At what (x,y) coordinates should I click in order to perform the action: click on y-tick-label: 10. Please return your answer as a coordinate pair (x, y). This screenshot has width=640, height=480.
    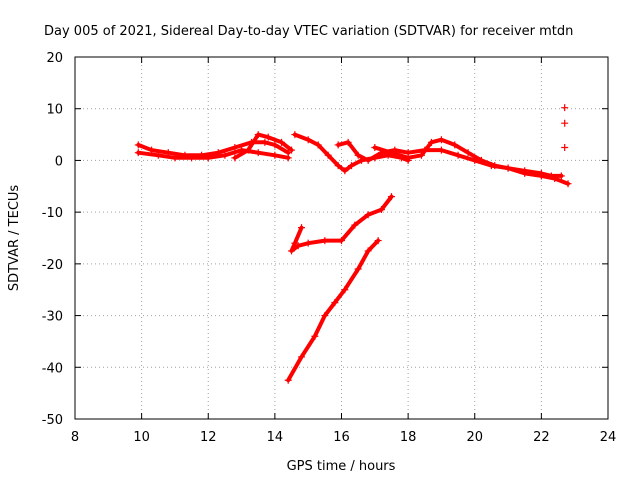
    Looking at the image, I should click on (54, 110).